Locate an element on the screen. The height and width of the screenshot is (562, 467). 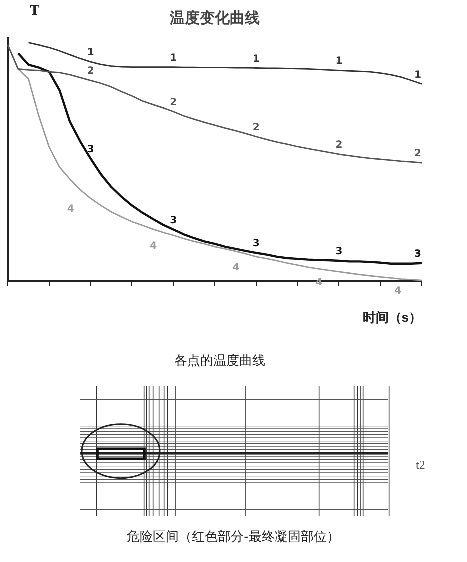
text: 危险区间（红色部分-最终凝固部位） is located at coordinates (233, 537).